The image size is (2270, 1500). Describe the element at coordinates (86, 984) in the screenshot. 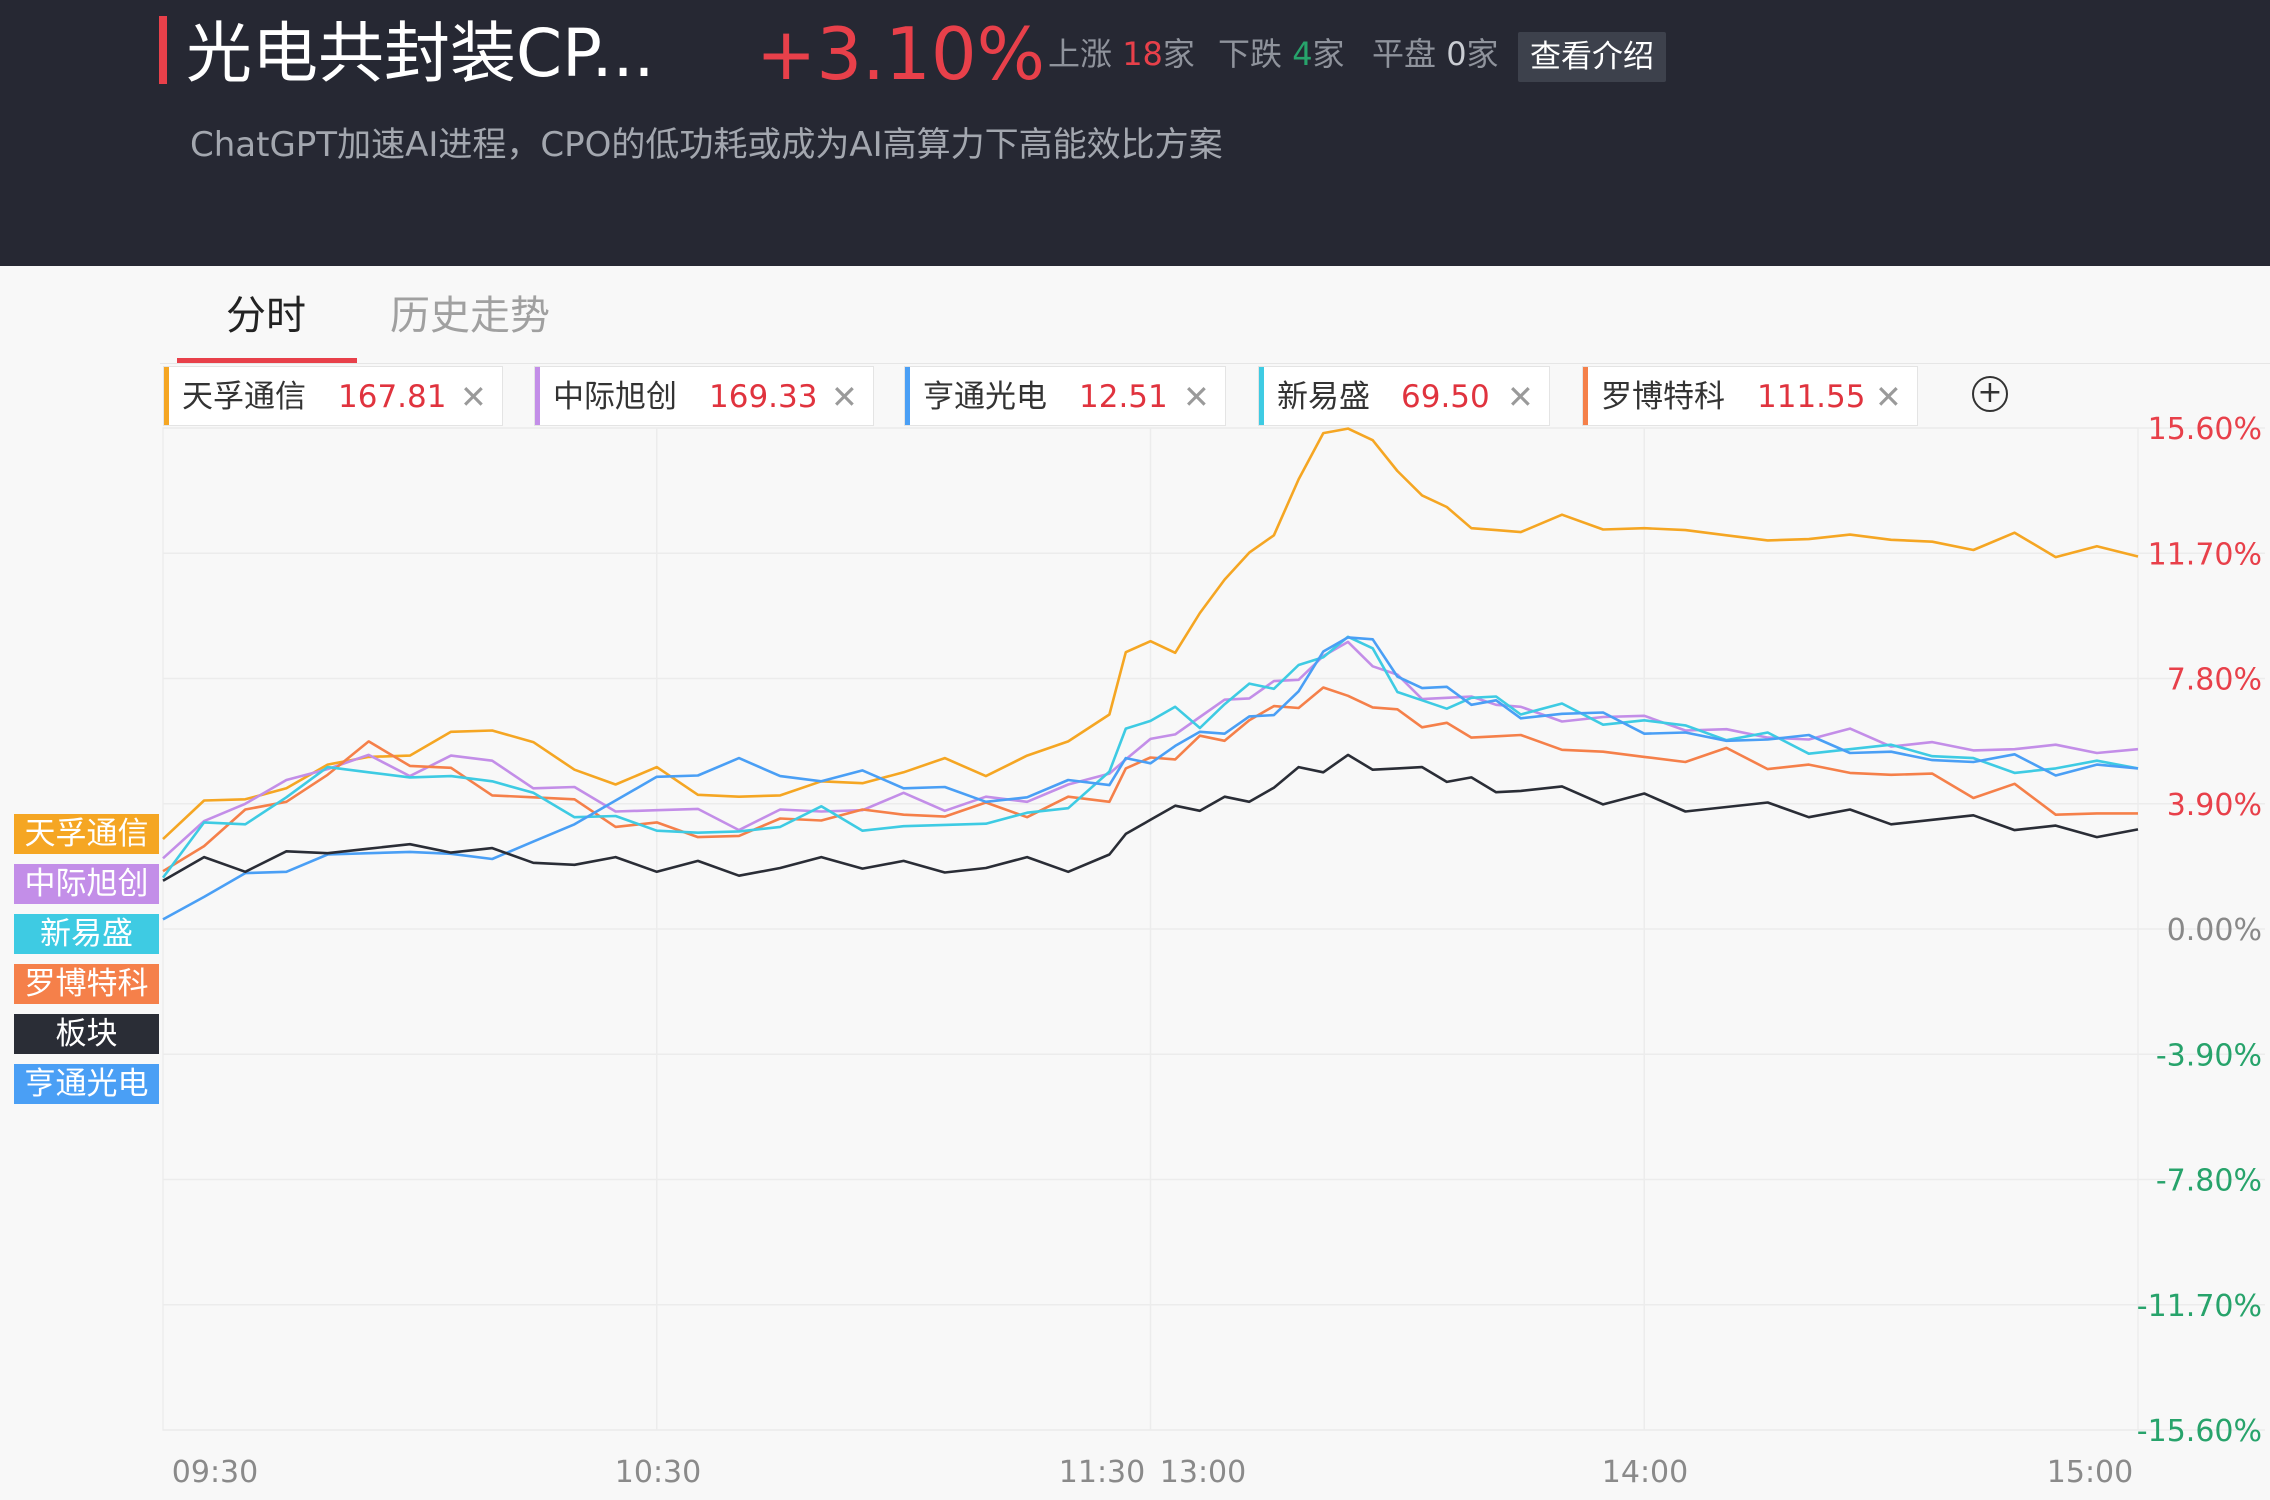

I see `legend-item: 罗博特科` at that location.